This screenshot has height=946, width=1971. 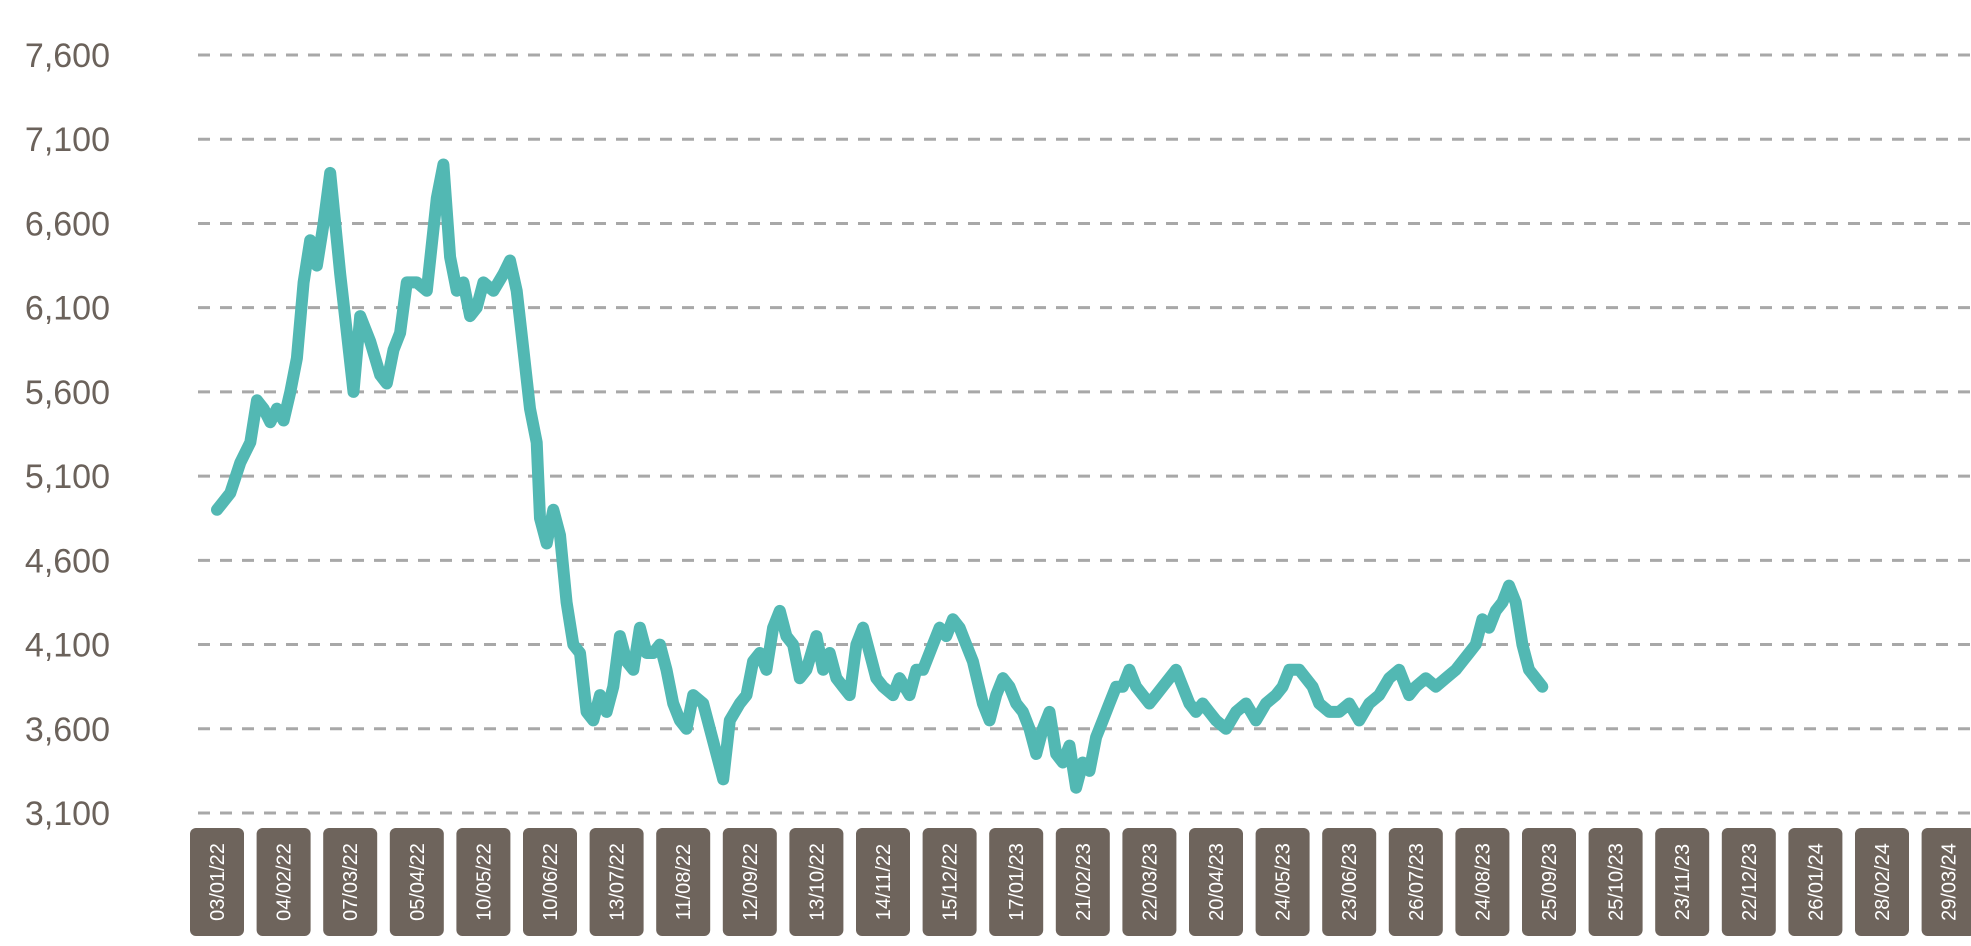 I want to click on x-tick-label: 03/01/22, so click(x=218, y=882).